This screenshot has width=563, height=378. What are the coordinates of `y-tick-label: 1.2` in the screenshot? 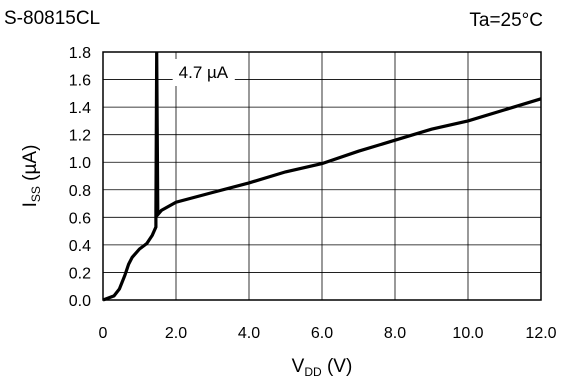 It's located at (80, 136).